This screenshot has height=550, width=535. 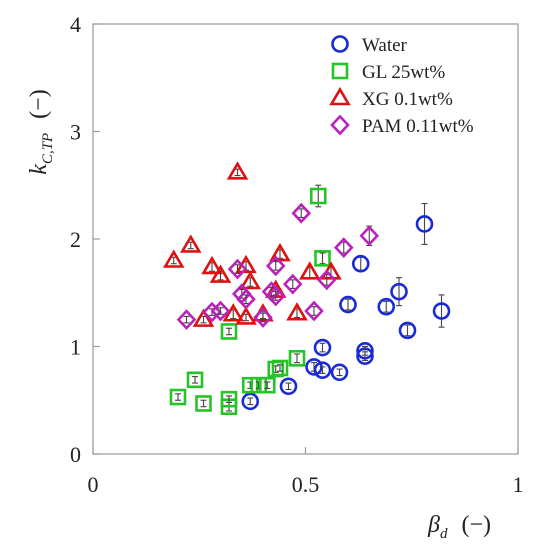 I want to click on x-axis-label-main: β, so click(x=433, y=525).